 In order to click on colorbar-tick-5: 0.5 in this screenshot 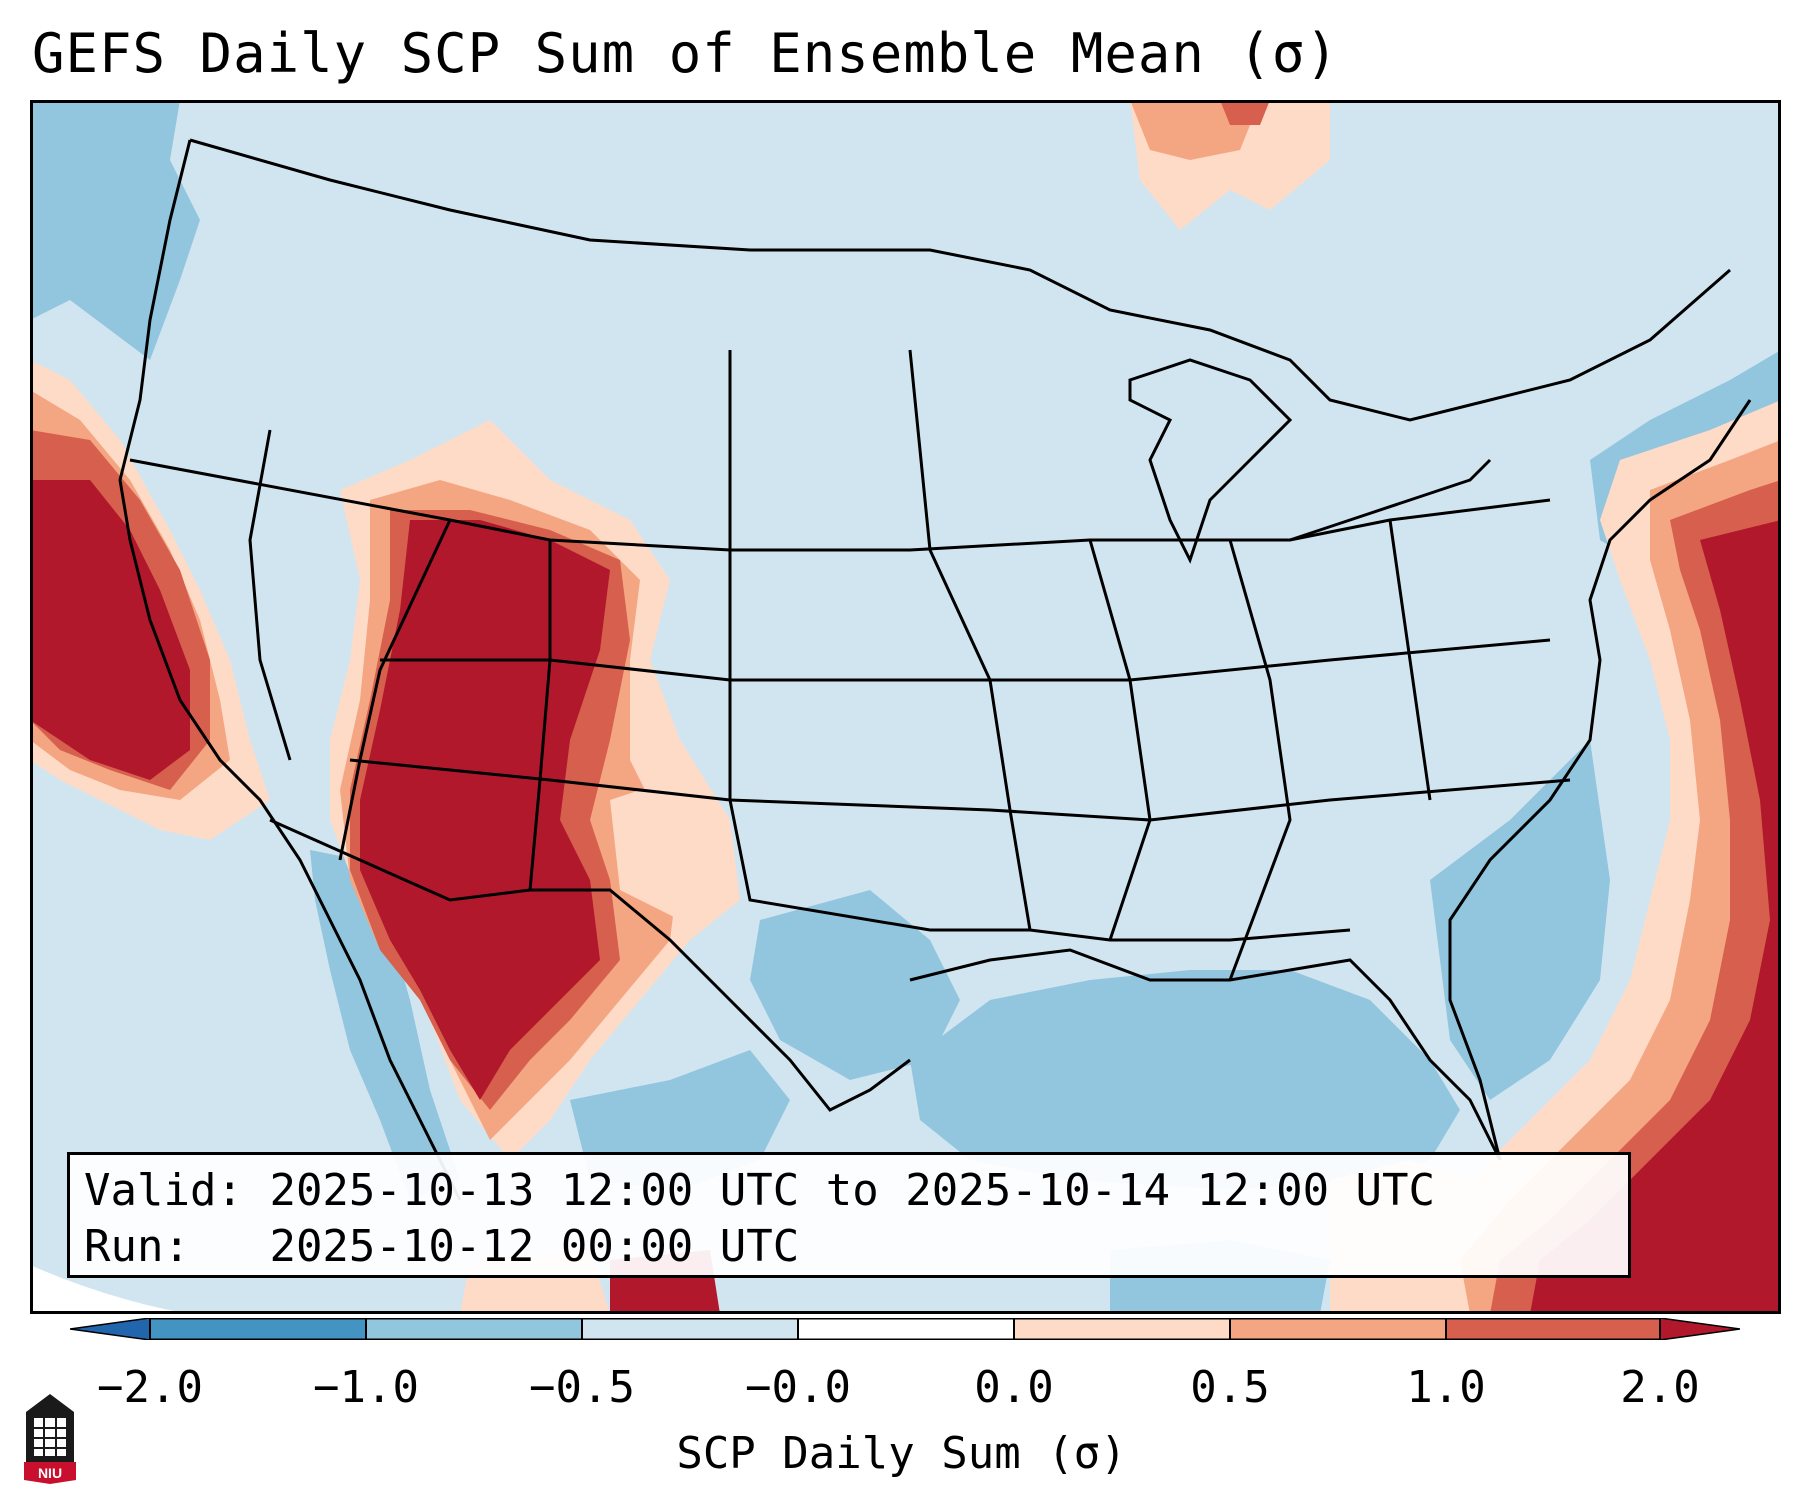, I will do `click(1230, 1387)`.